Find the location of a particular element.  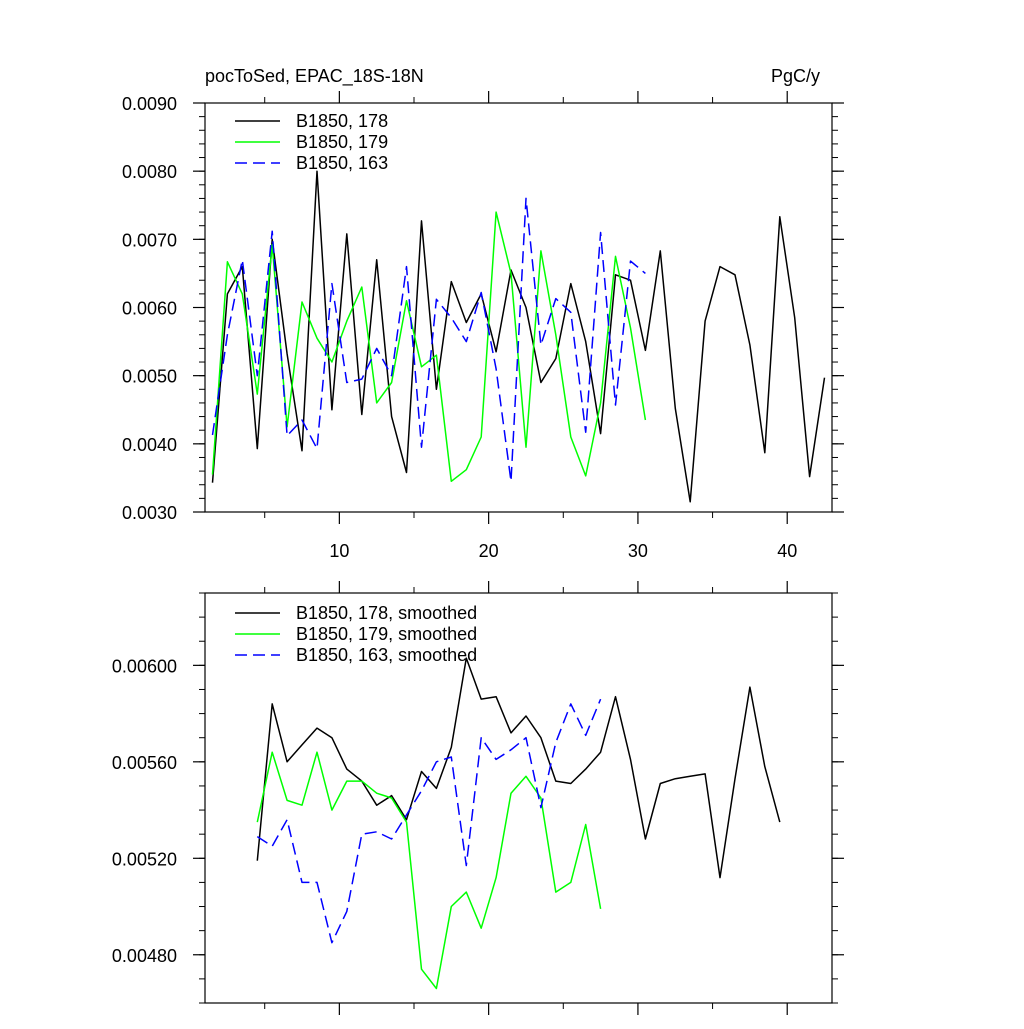

top-y-tick-label: 0.0060 is located at coordinates (149, 309).